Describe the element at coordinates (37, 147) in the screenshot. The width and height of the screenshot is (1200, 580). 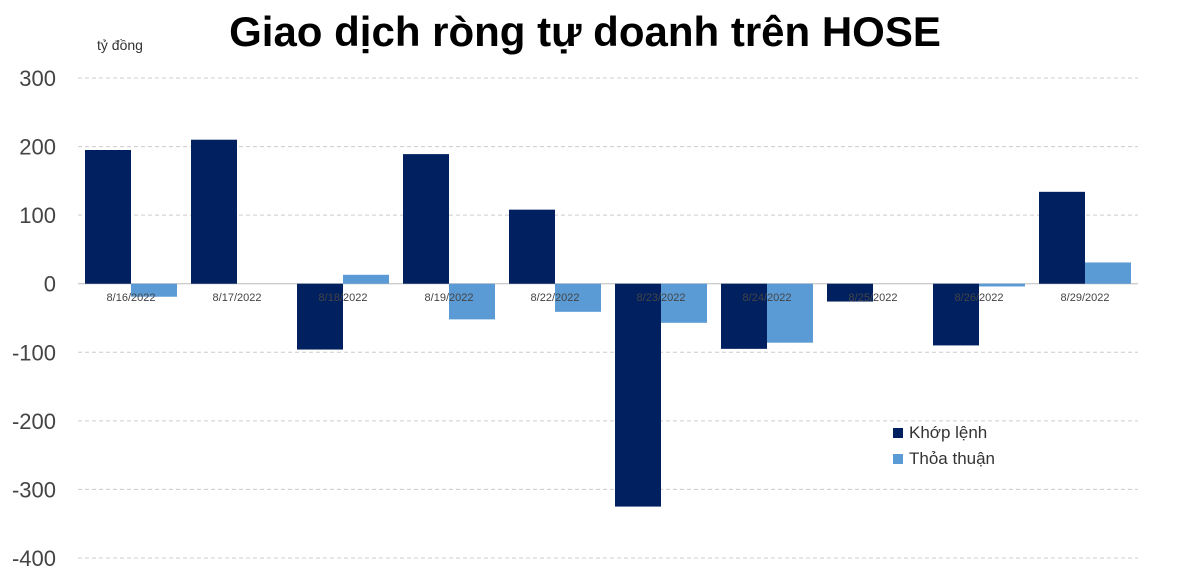
I see `y-tick-label: 200` at that location.